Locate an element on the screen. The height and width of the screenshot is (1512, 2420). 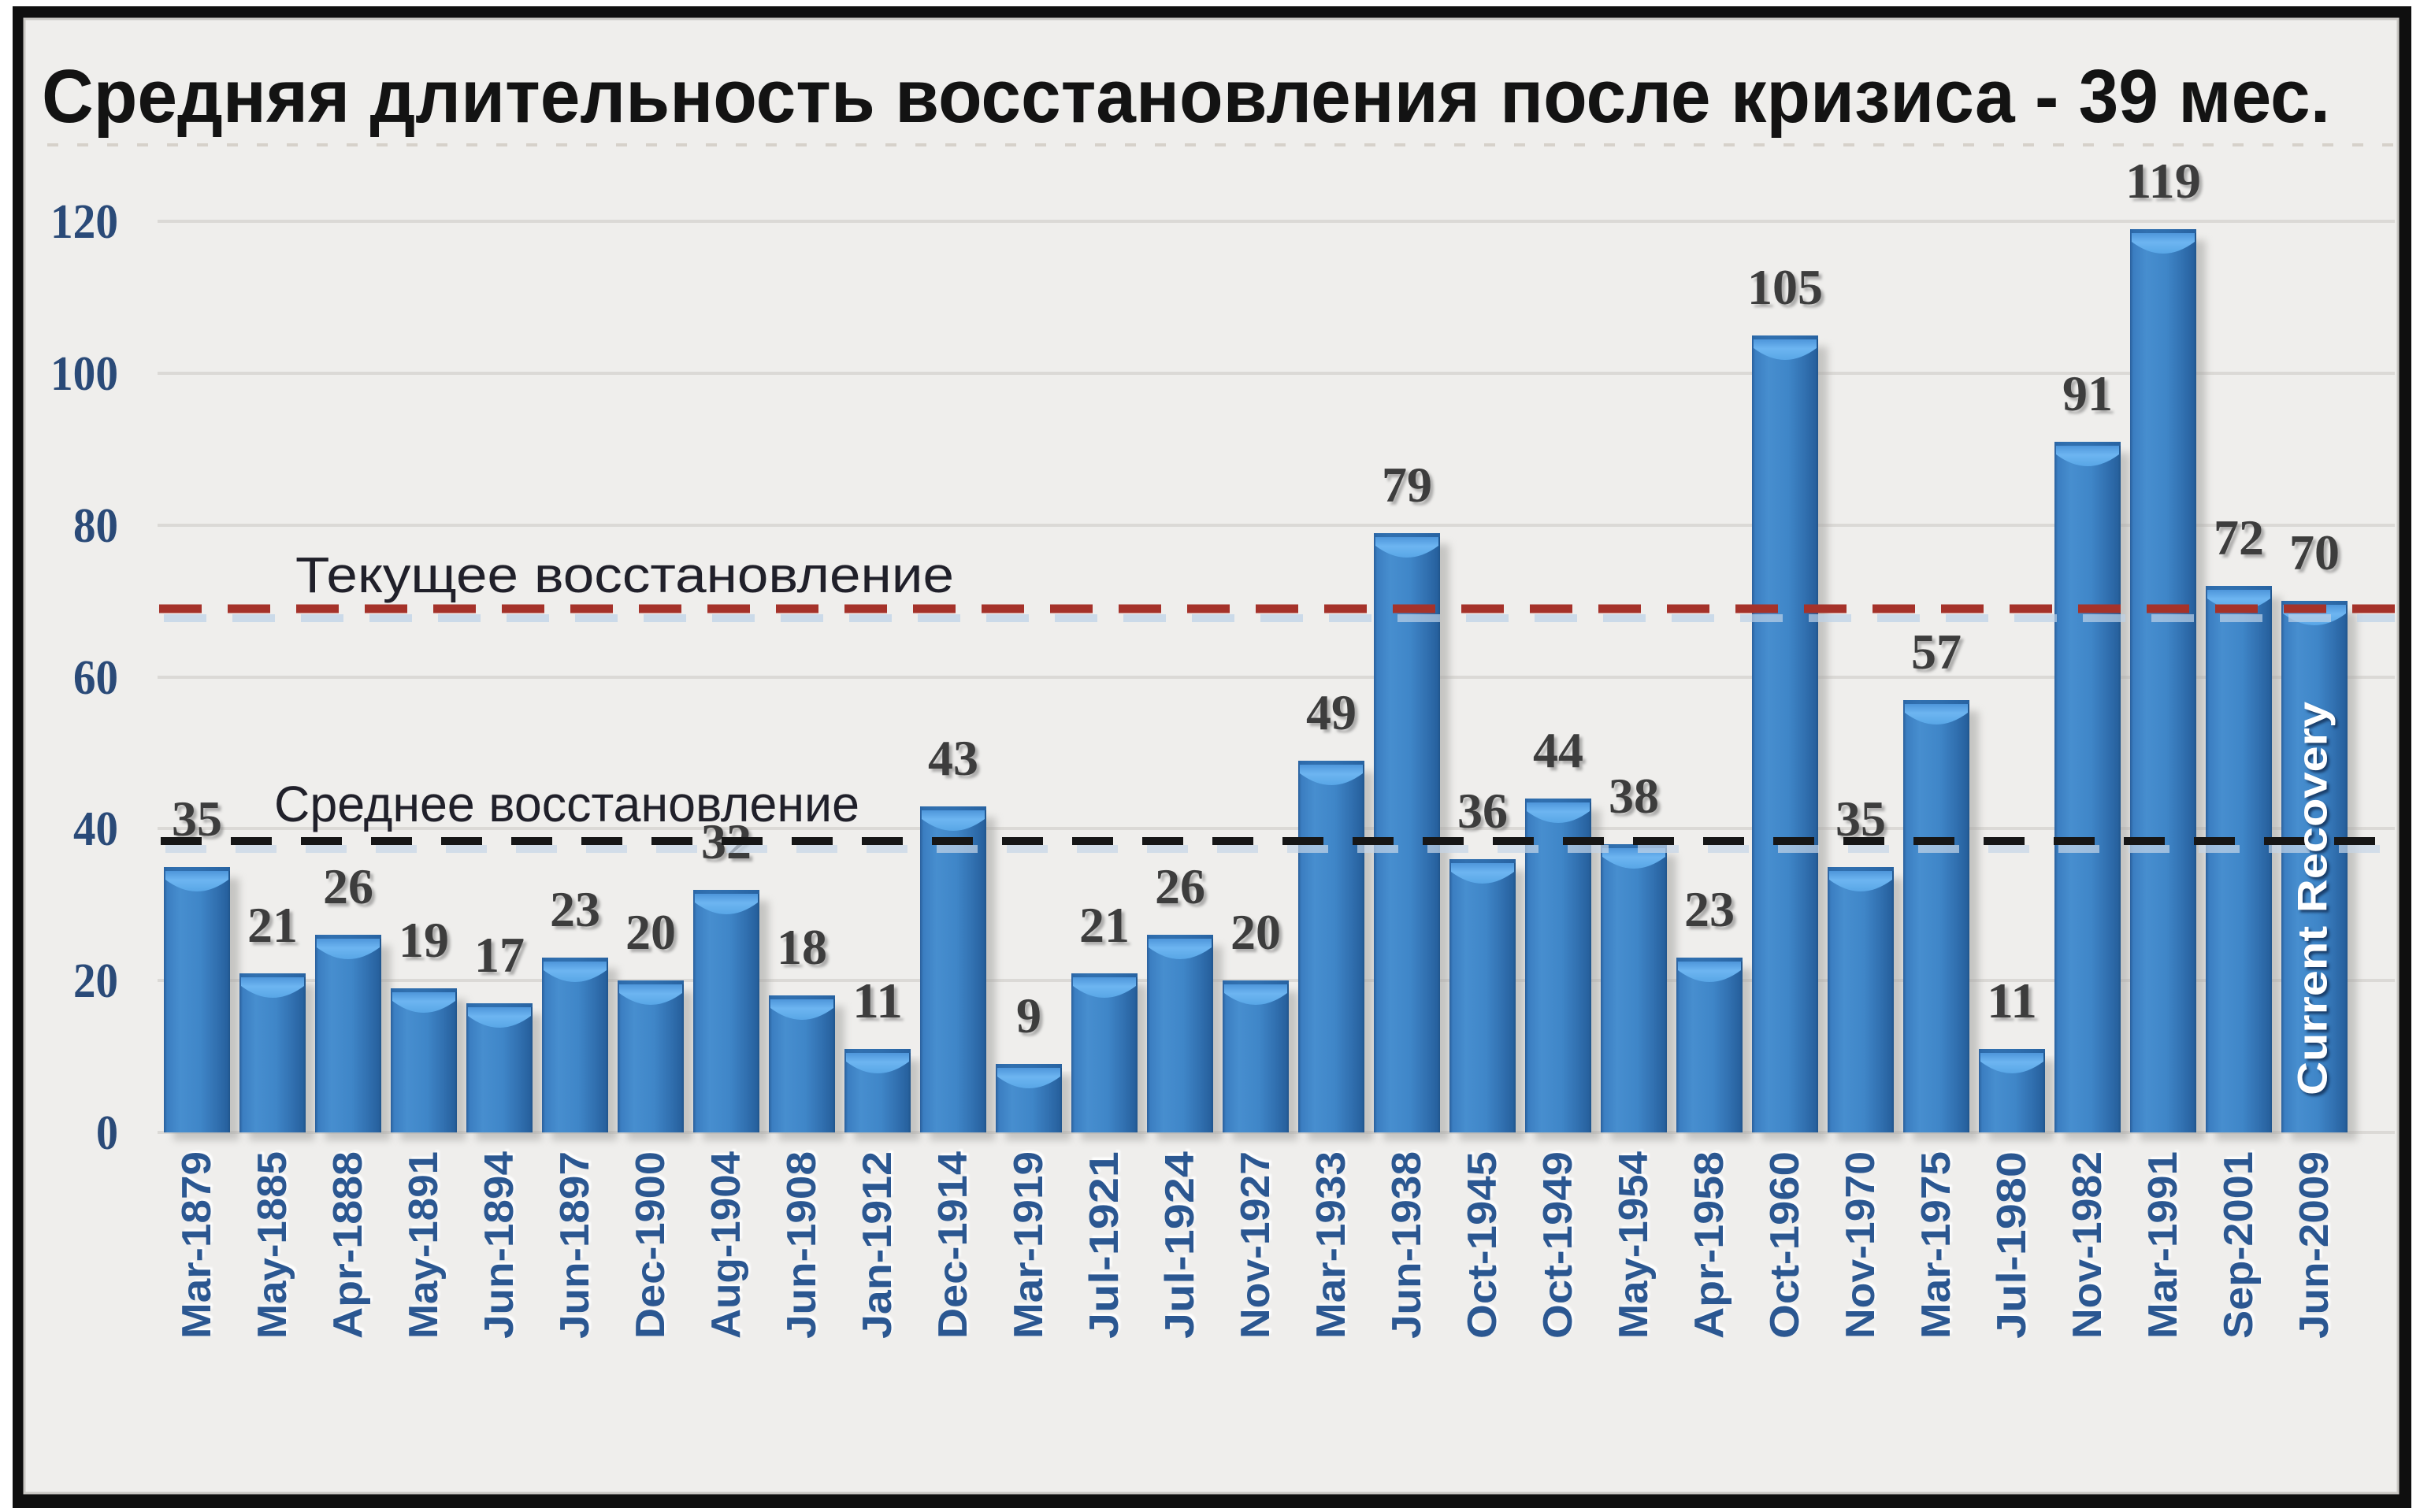
svg-text: Apr-1888 is located at coordinates (348, 1245).